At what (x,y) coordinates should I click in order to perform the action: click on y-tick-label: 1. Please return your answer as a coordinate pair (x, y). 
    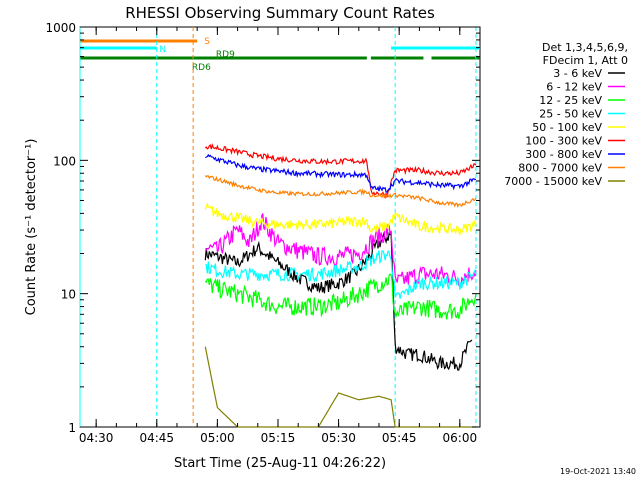
    Looking at the image, I should click on (72, 428).